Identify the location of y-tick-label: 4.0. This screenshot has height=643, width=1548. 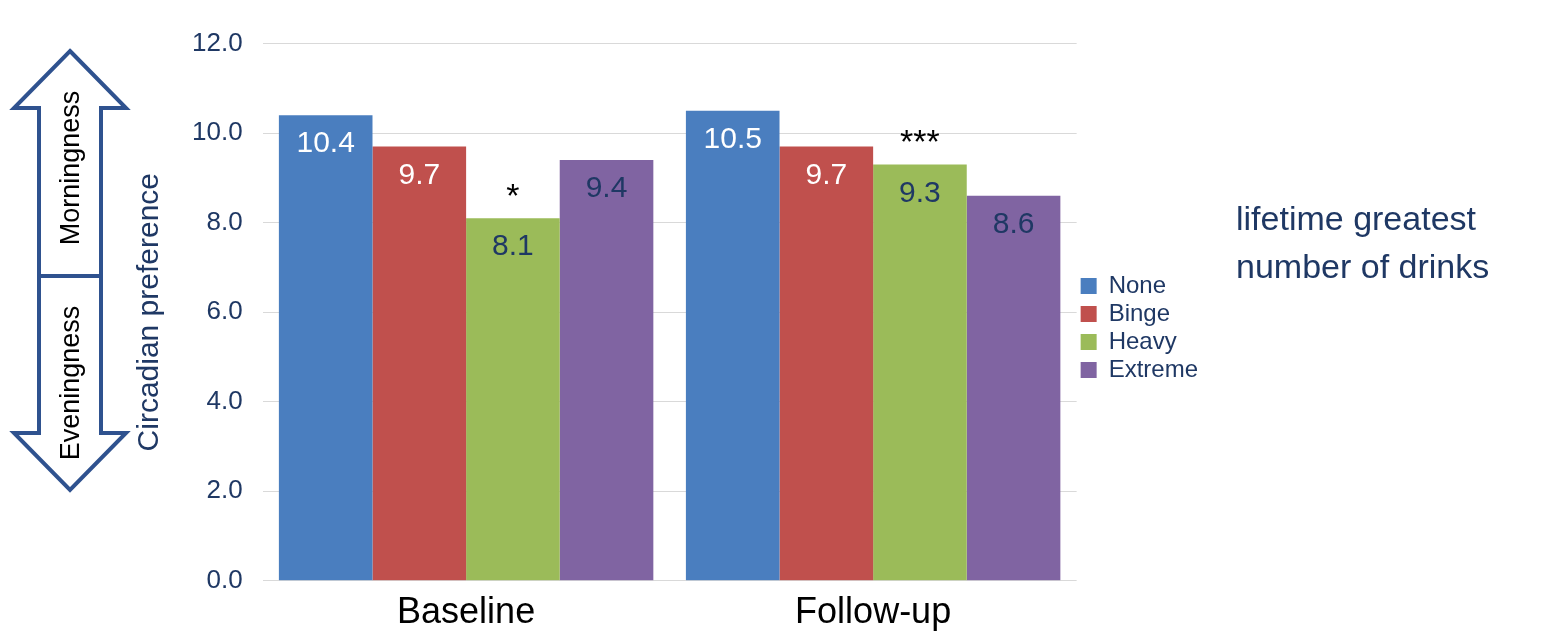
(224, 399).